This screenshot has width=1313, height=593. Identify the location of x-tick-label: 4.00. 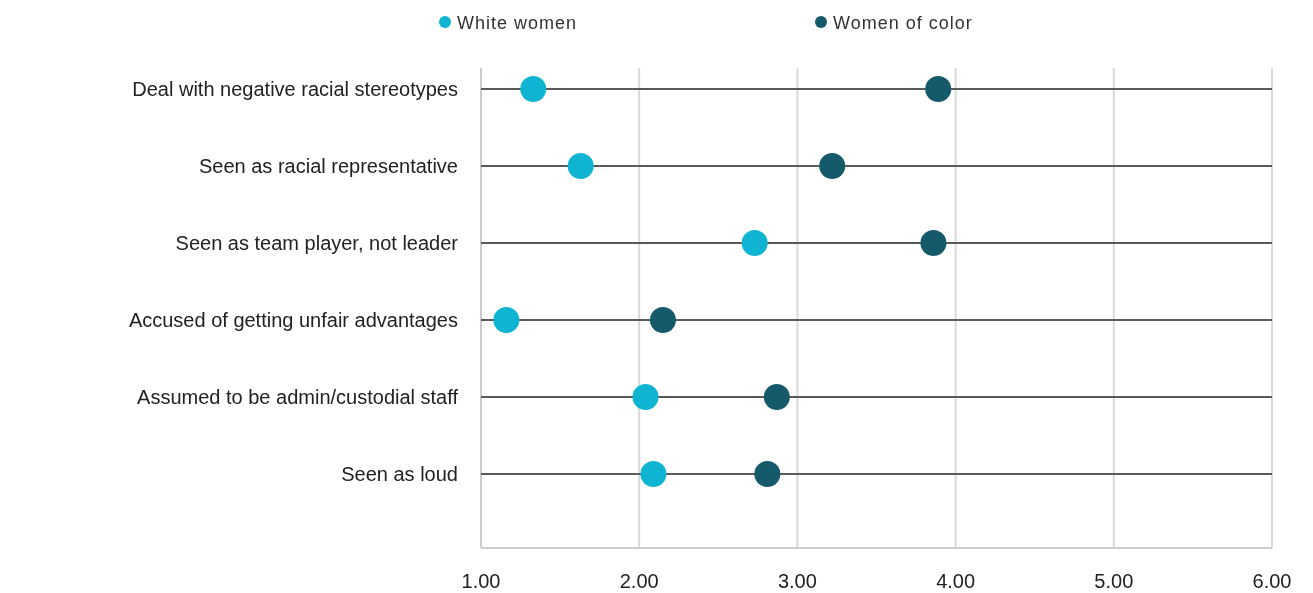
(956, 581).